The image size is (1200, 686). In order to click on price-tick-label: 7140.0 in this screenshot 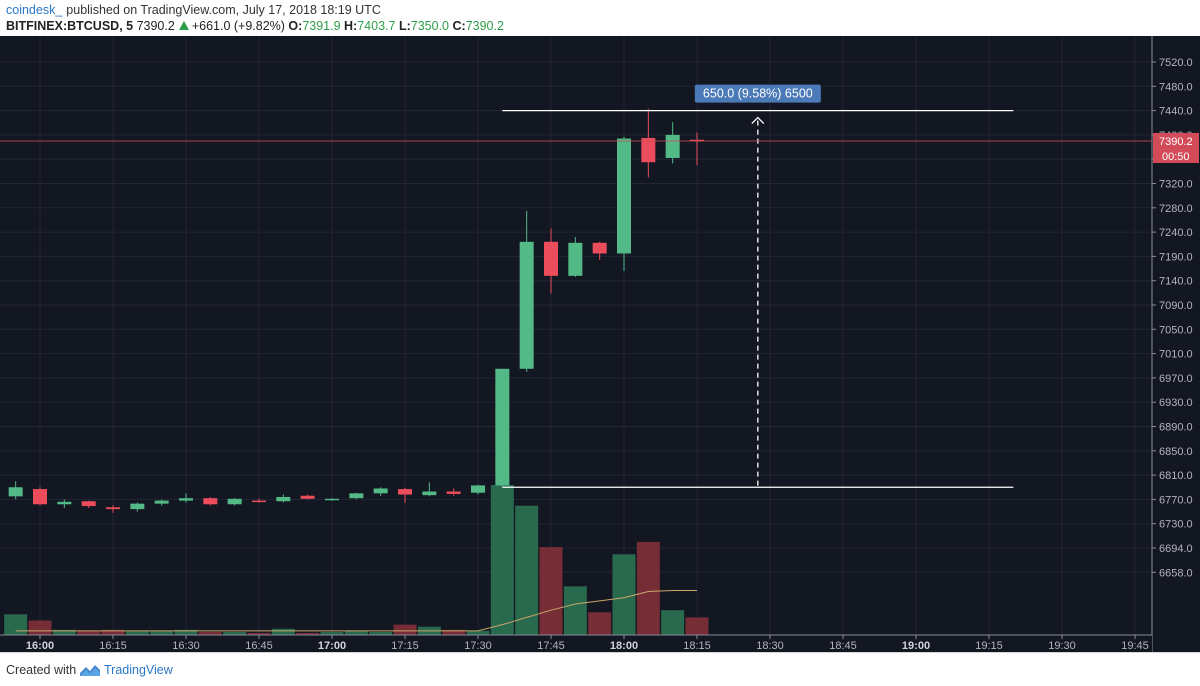, I will do `click(1176, 282)`.